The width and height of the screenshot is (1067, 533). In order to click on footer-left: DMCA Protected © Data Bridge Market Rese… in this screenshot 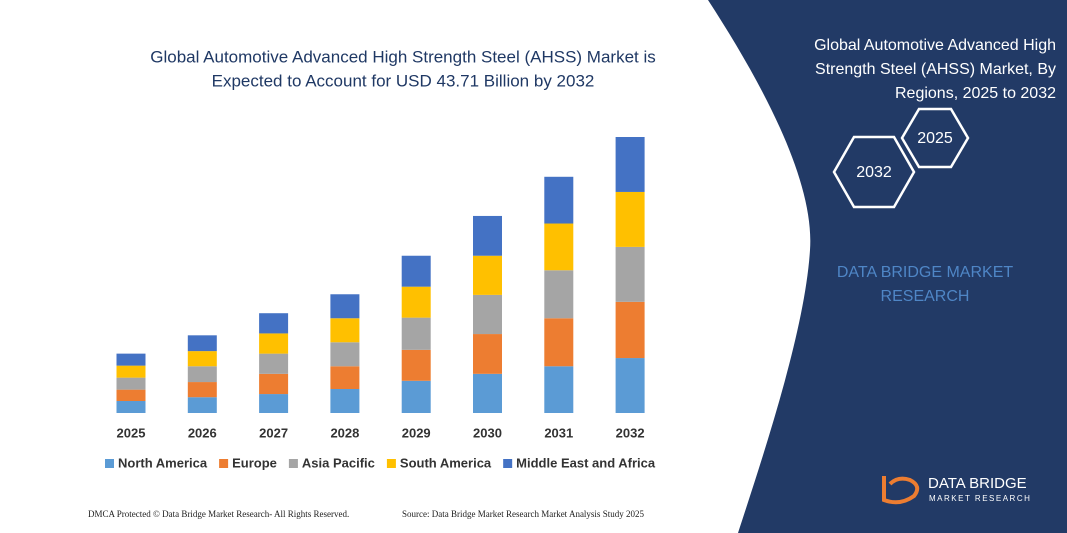, I will do `click(218, 514)`.